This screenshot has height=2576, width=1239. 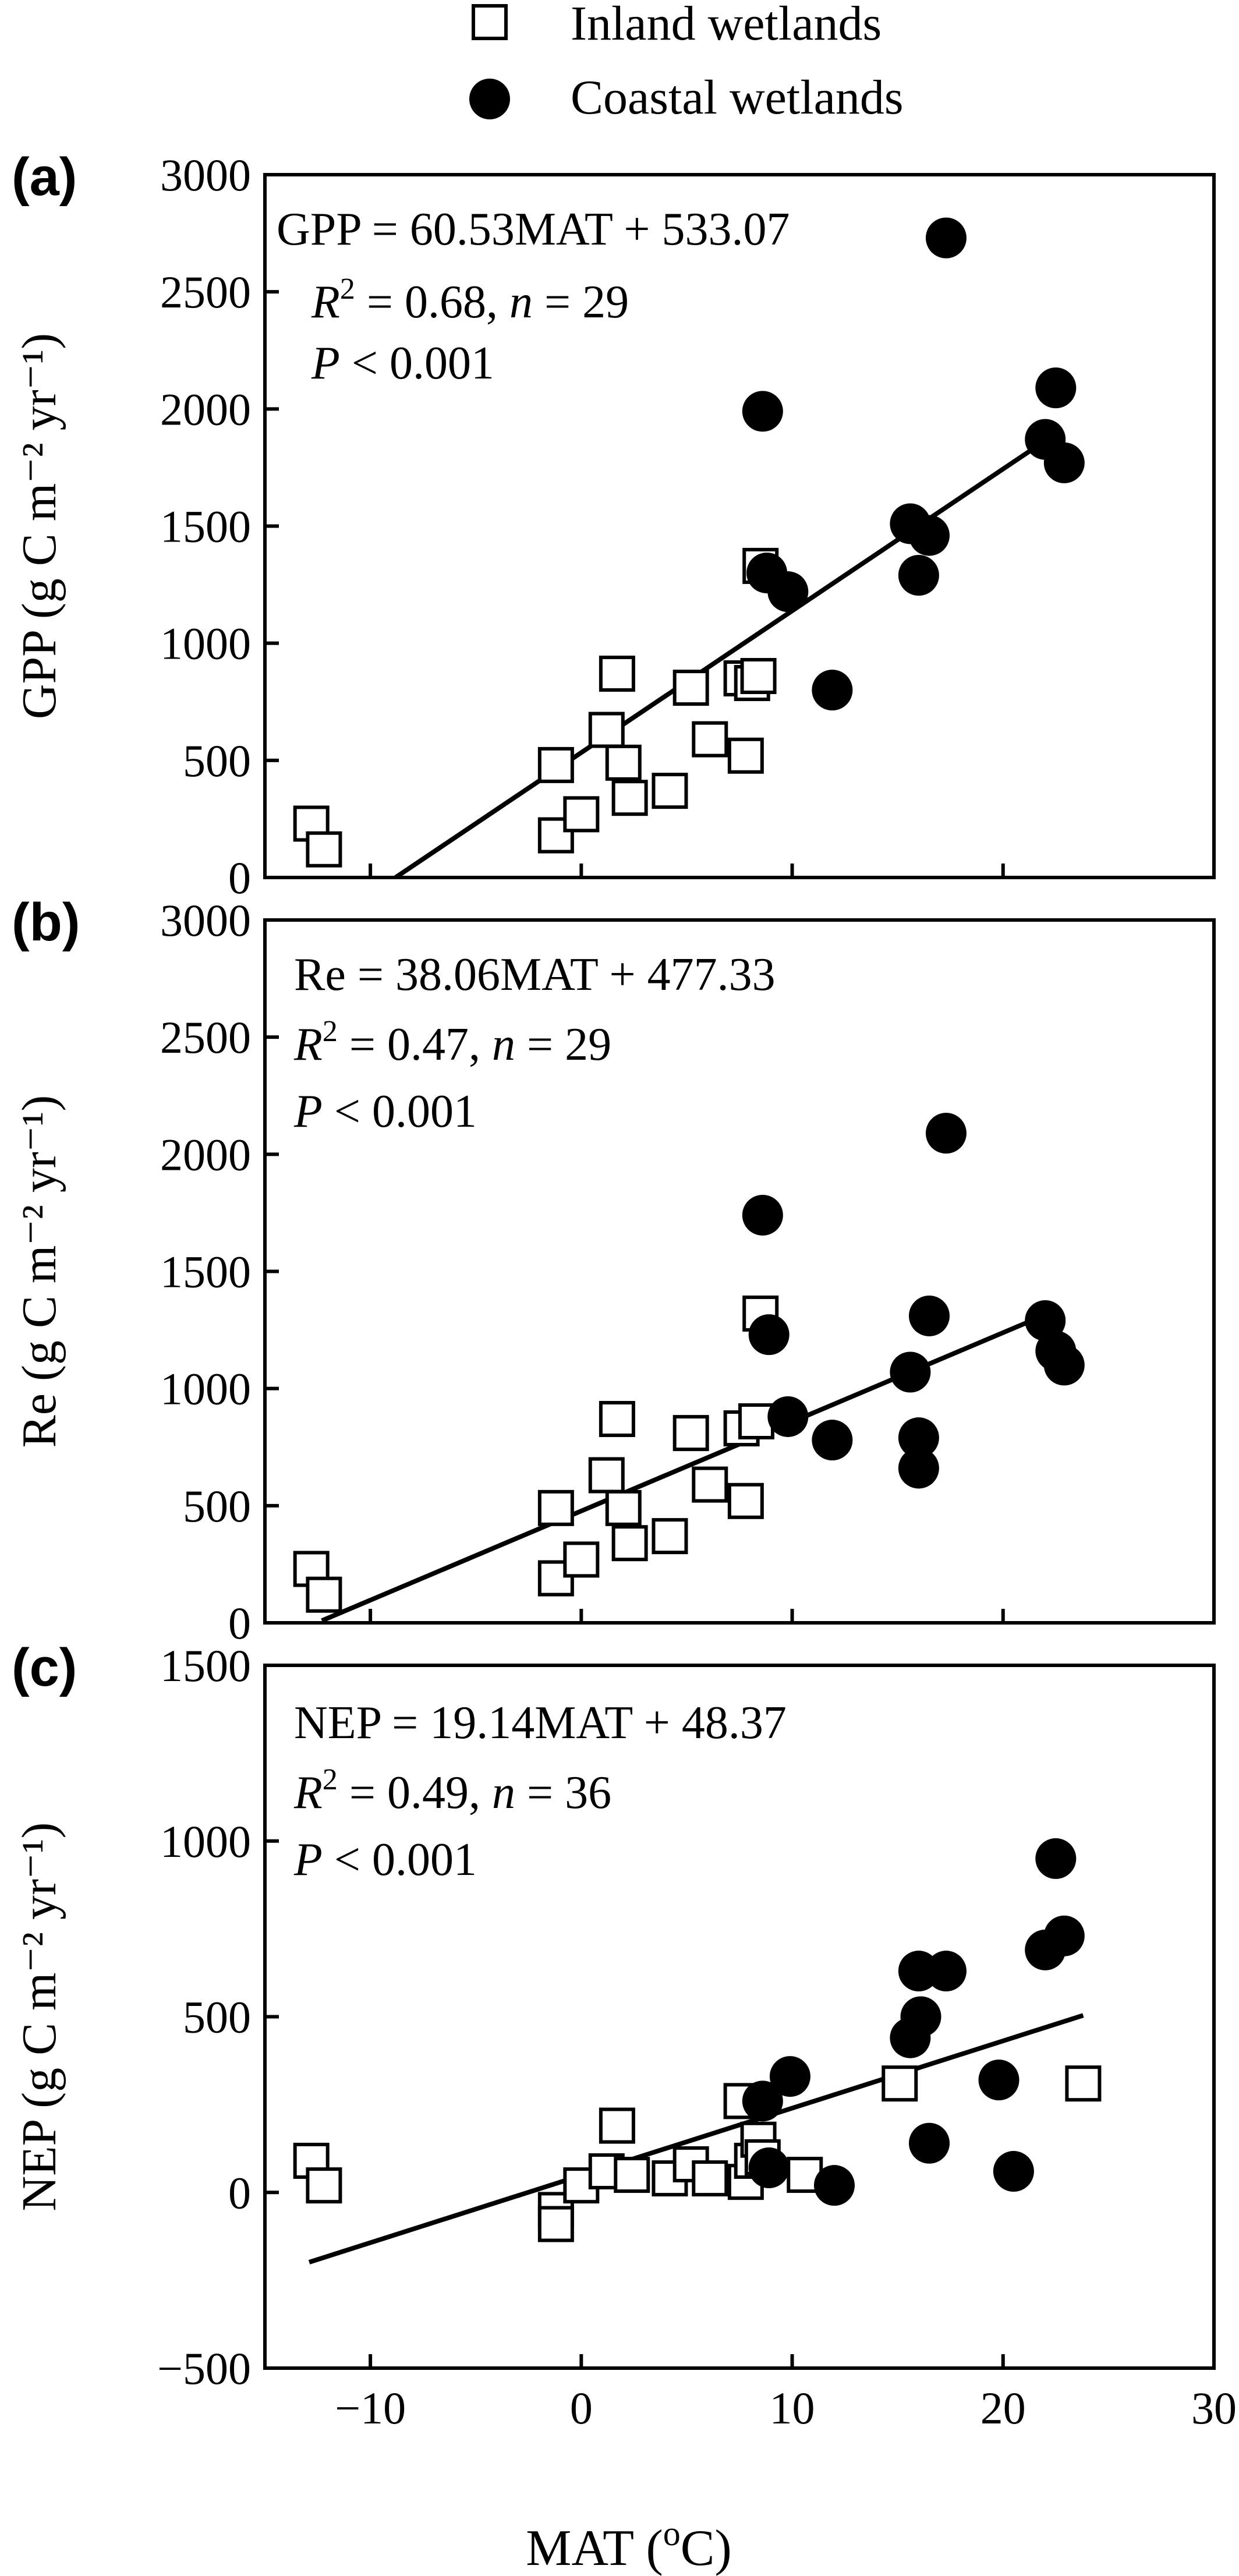 What do you see at coordinates (533, 230) in the screenshot?
I see `regression-equation: GPP = 60.53MAT + 533.07` at bounding box center [533, 230].